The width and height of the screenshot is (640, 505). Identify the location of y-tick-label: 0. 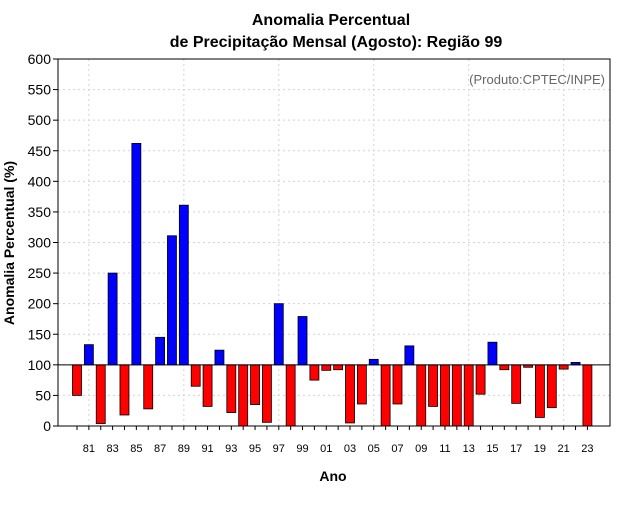
(47, 426).